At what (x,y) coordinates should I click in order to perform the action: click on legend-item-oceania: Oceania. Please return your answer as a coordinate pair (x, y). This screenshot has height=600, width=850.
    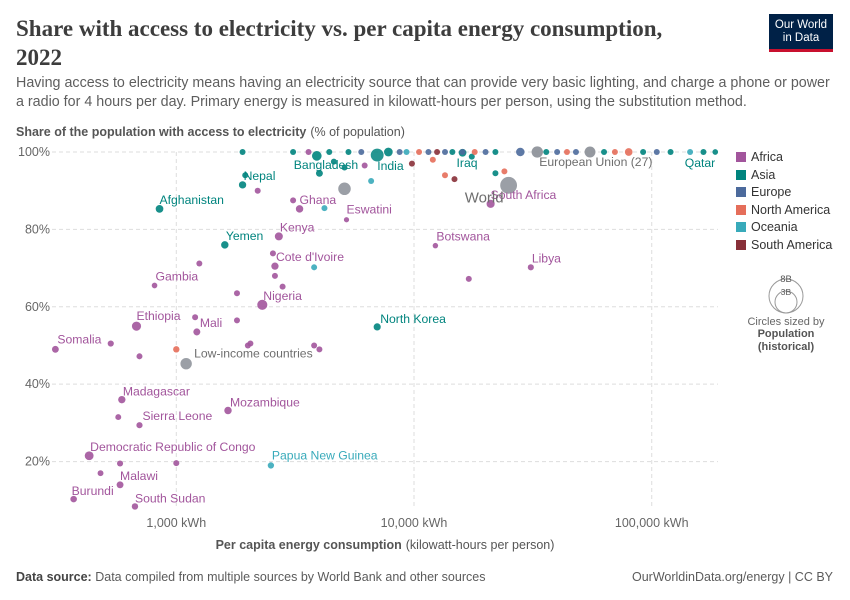
    Looking at the image, I should click on (791, 229).